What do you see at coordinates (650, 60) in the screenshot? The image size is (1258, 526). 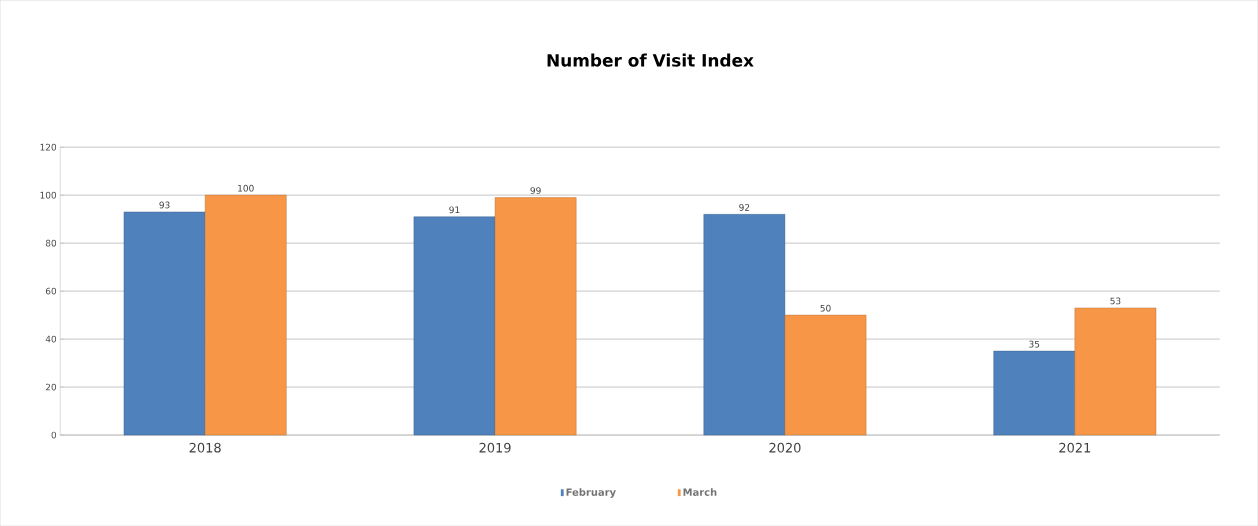 I see `chart-title: Number of Visit Index` at bounding box center [650, 60].